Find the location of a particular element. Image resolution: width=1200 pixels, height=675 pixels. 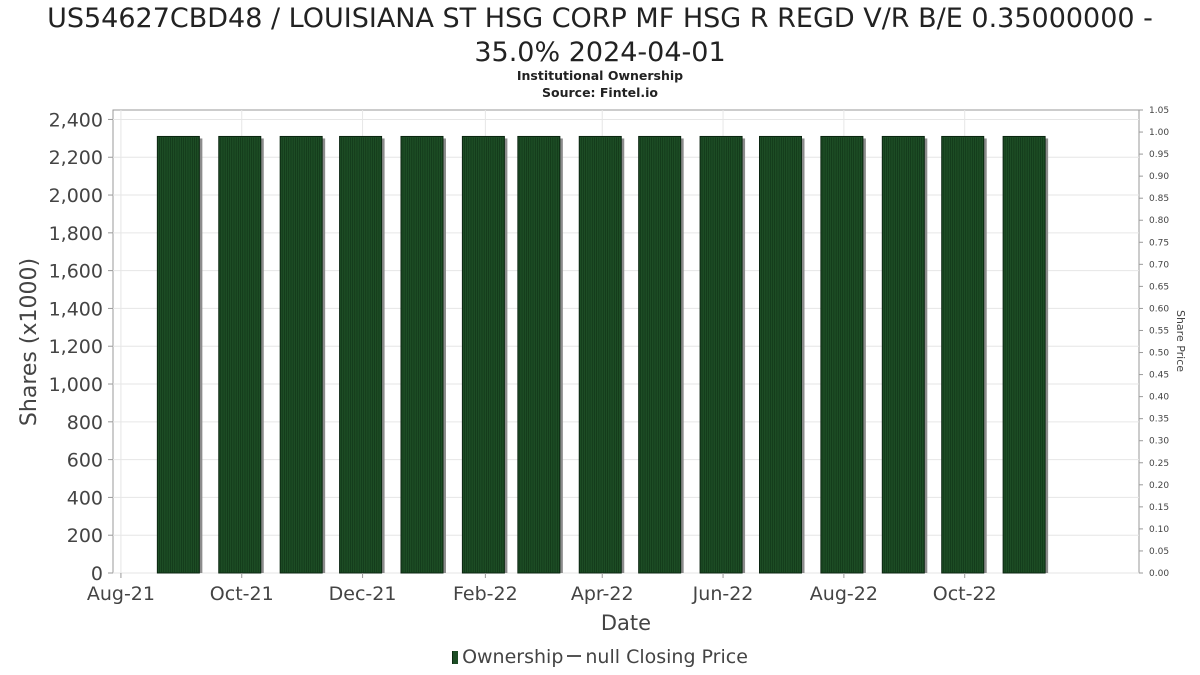

chart-title-line-2: 35.0% 2024-04-01 is located at coordinates (600, 52).